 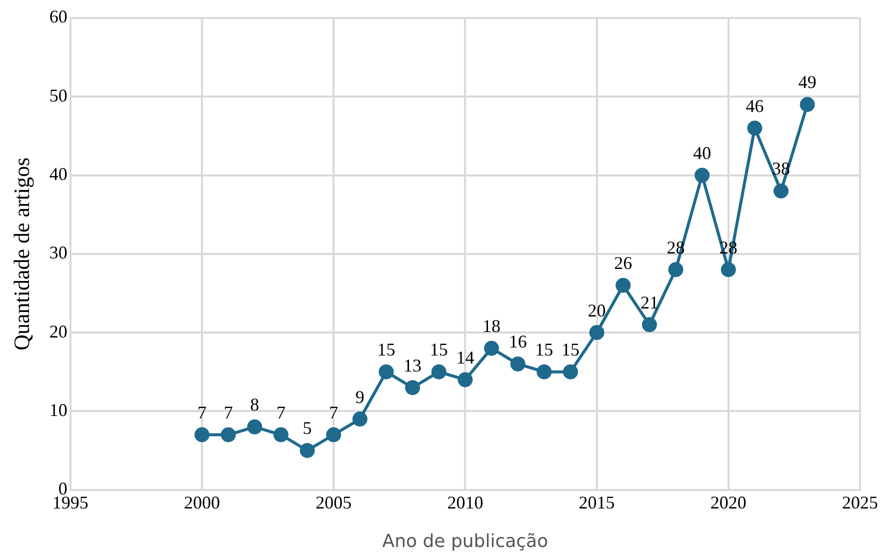 What do you see at coordinates (596, 502) in the screenshot?
I see `x-tick-label: 2015` at bounding box center [596, 502].